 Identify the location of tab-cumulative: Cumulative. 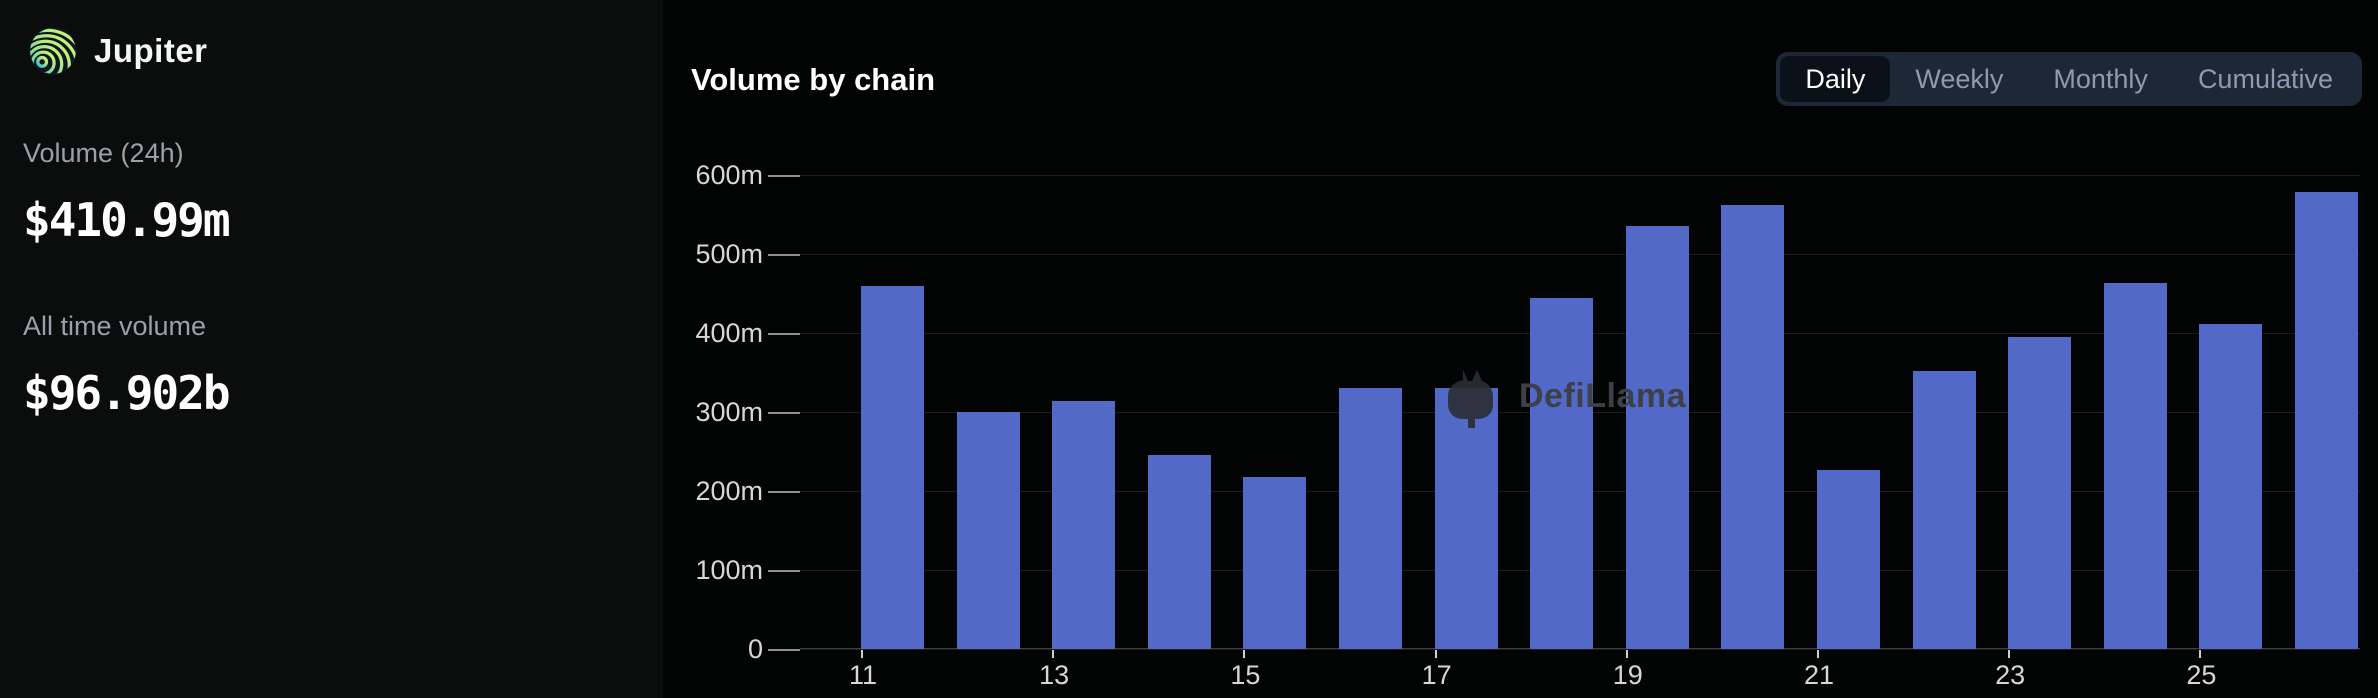
(2265, 79).